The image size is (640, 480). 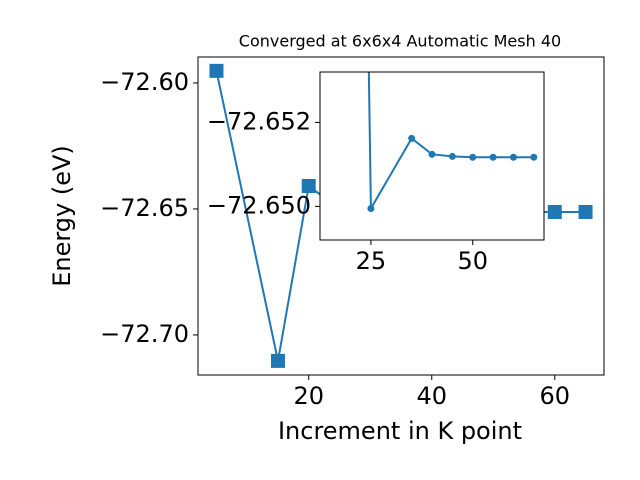 What do you see at coordinates (555, 396) in the screenshot?
I see `x-tick-label: 60` at bounding box center [555, 396].